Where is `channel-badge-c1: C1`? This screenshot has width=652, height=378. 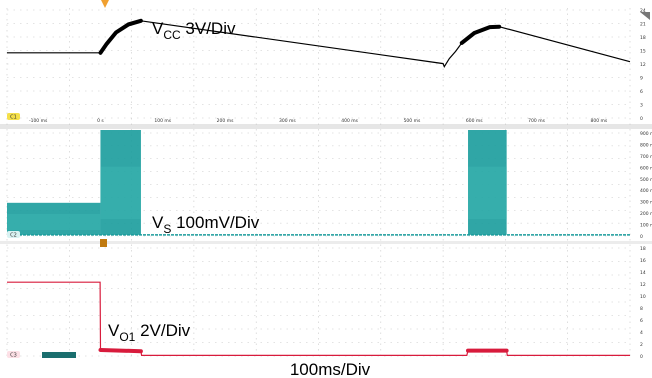
channel-badge-c1: C1 is located at coordinates (13, 117).